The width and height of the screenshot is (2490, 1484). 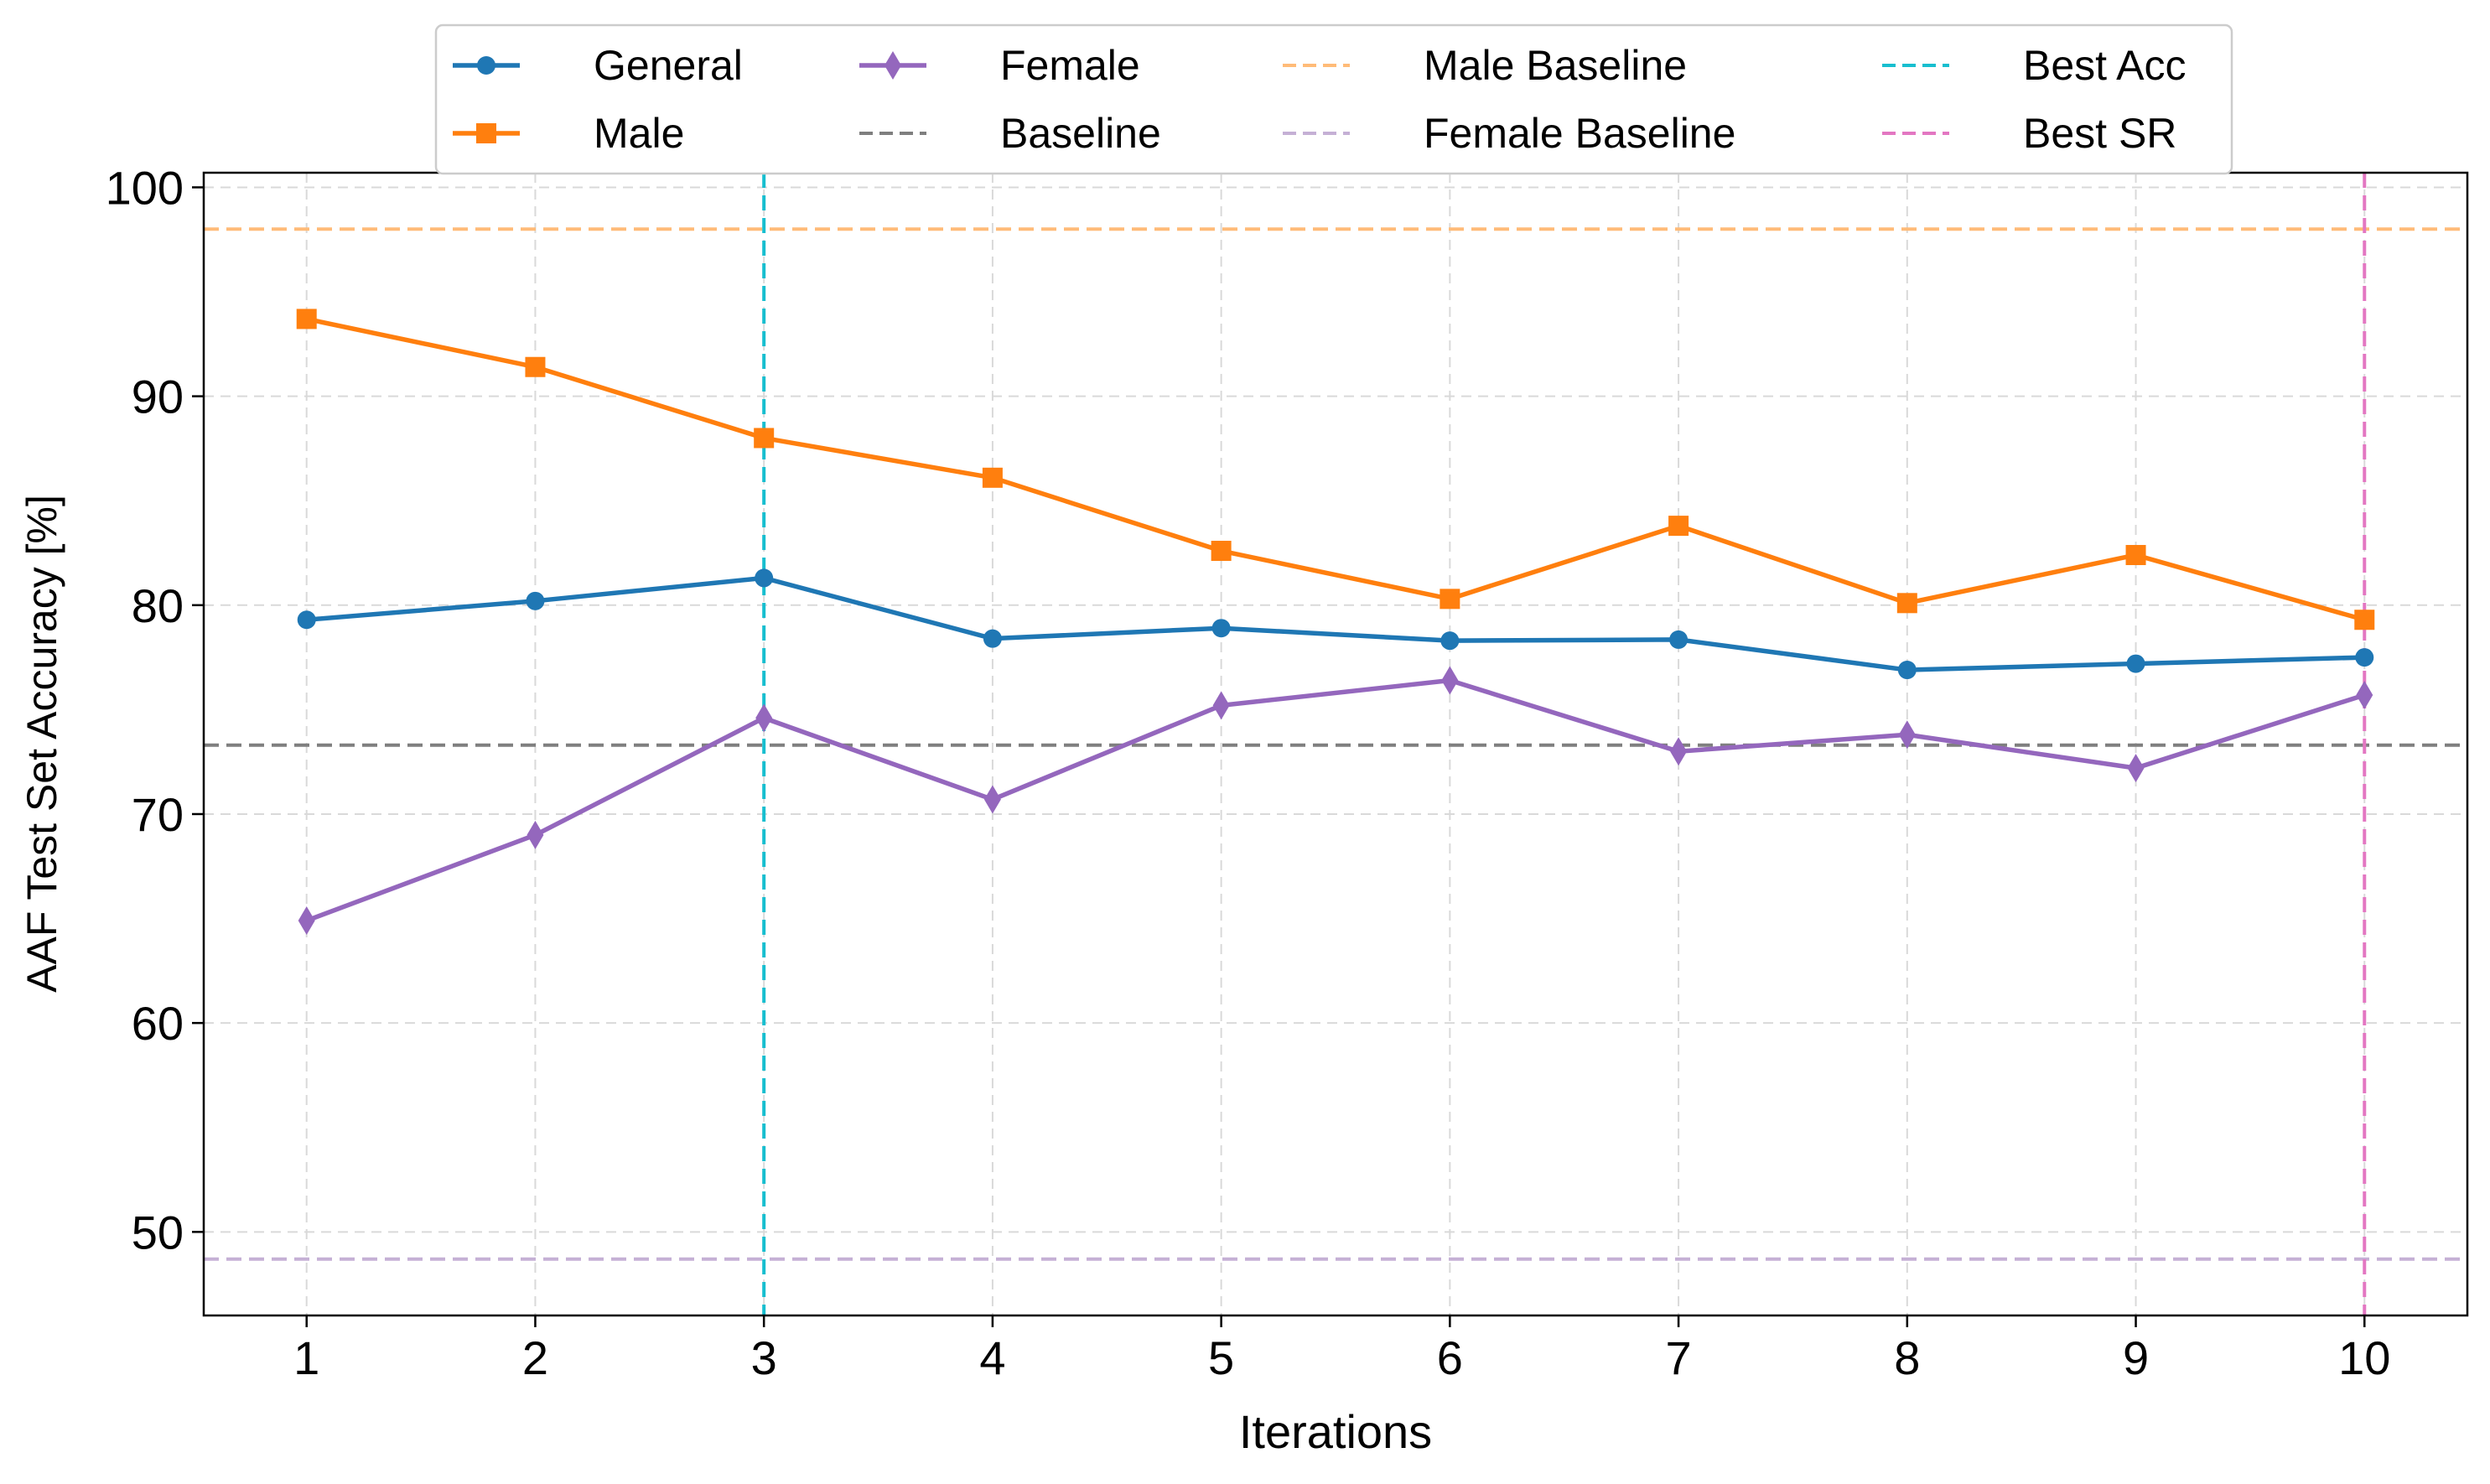 I want to click on legend-item-female: Female, so click(x=999, y=65).